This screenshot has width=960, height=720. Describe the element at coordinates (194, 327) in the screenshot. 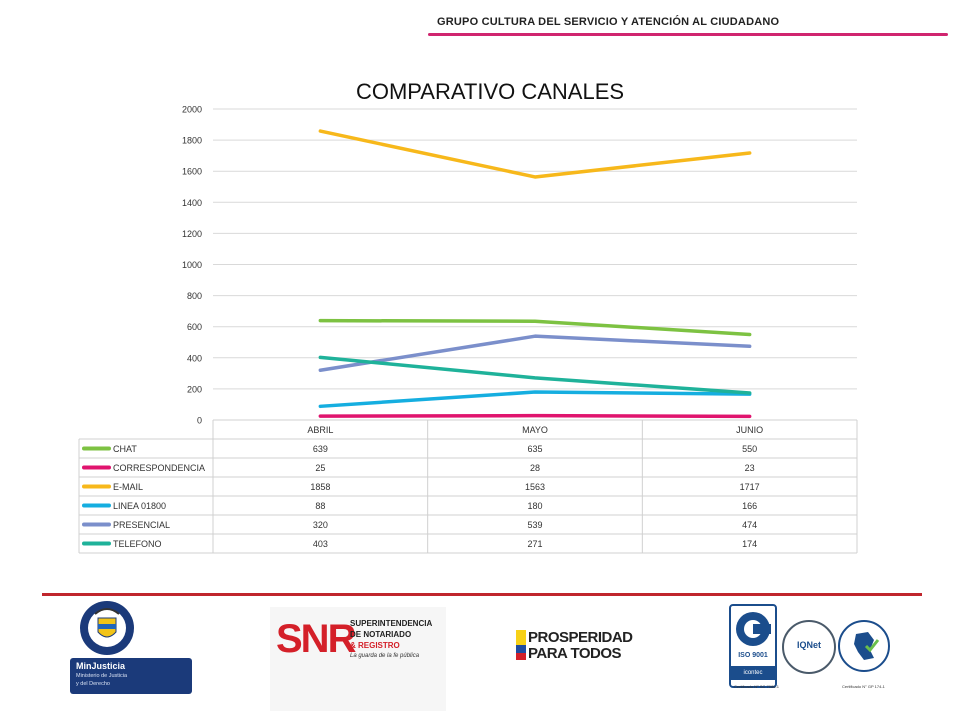

I see `y-tick-label: 600` at that location.